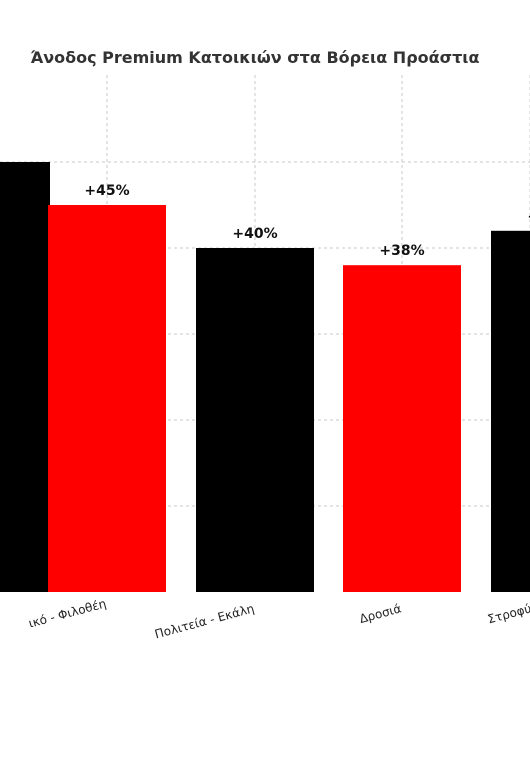 The image size is (530, 767). I want to click on x-tick-label: Πολιτεία - Εκάλη, so click(204, 621).